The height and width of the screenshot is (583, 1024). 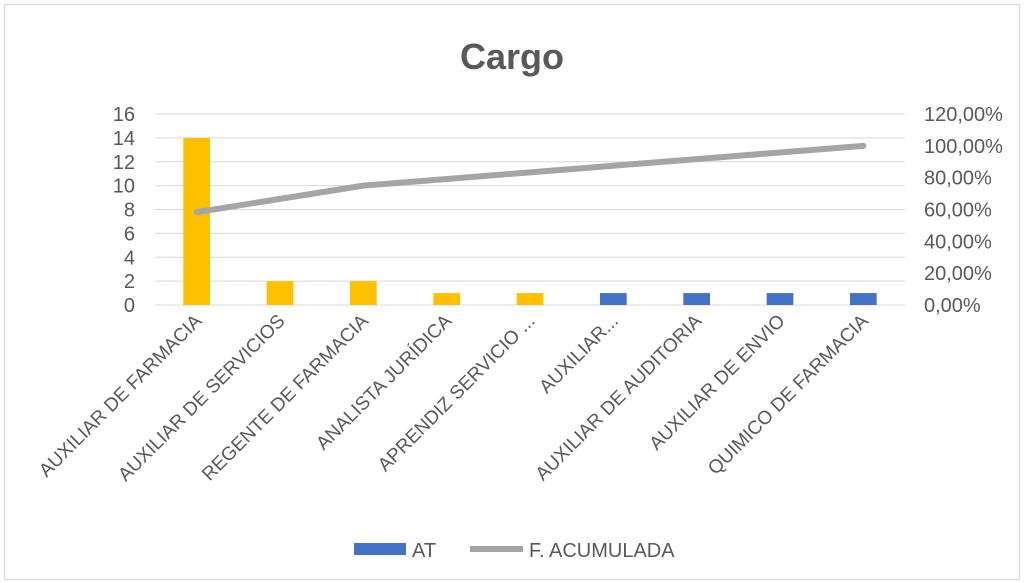 I want to click on y-left-tick-label: 2, so click(x=129, y=282).